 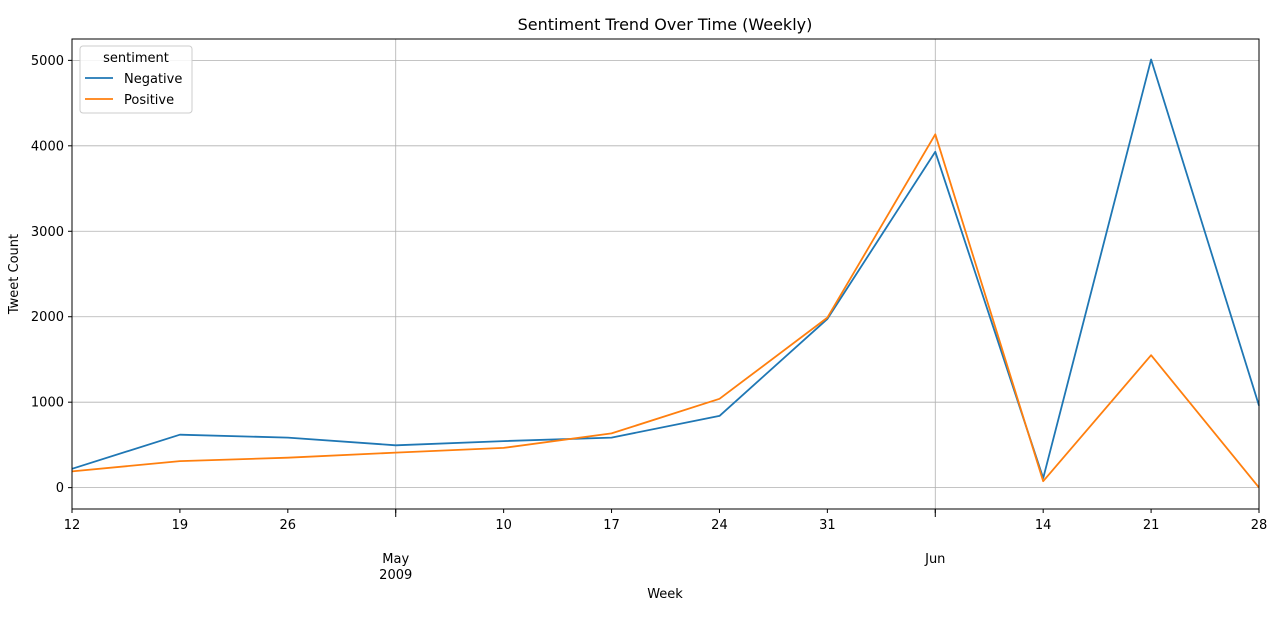 What do you see at coordinates (827, 525) in the screenshot?
I see `x-tick-label: 31` at bounding box center [827, 525].